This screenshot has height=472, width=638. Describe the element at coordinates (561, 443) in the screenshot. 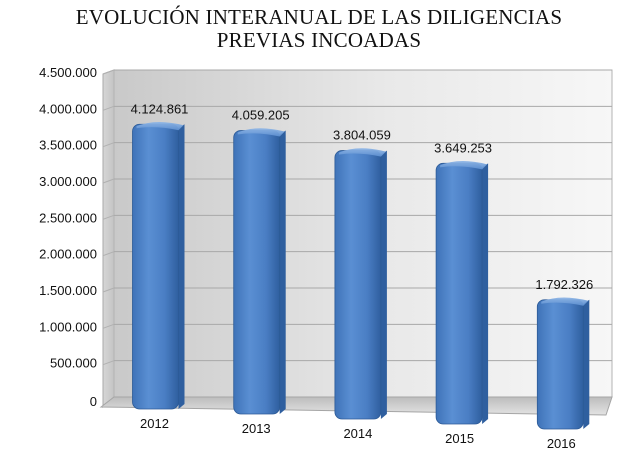

I see `x-tick-label: 2016` at that location.